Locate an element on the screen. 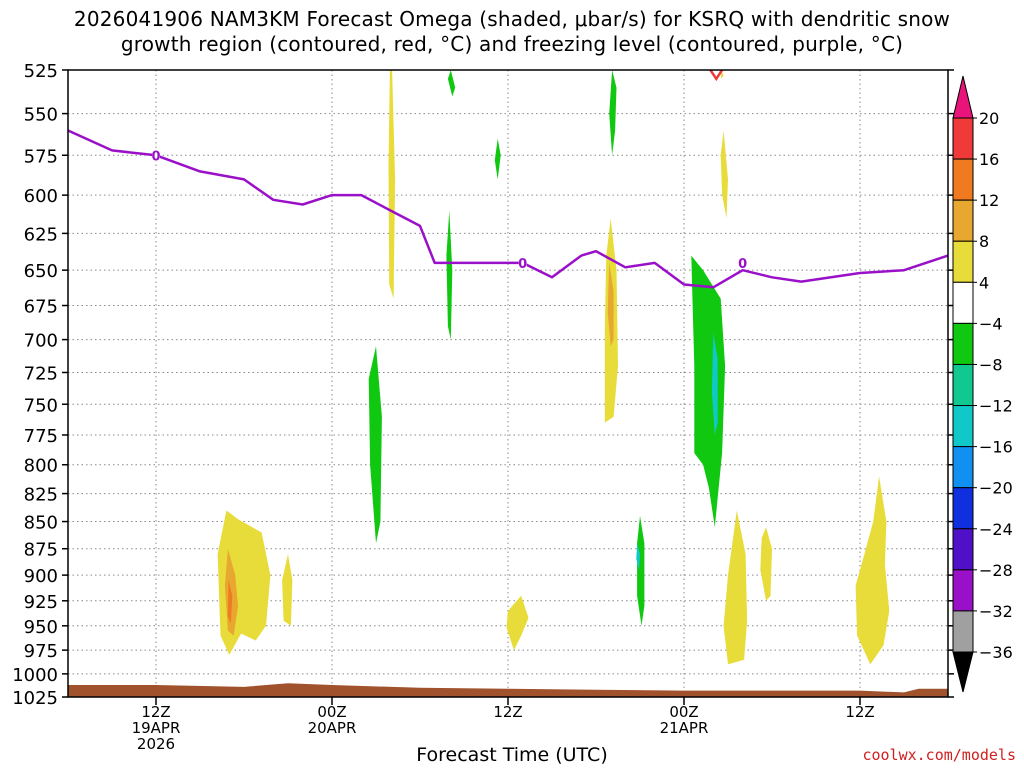 The image size is (1024, 768). colorbar-bottom-arrow is located at coordinates (963, 672).